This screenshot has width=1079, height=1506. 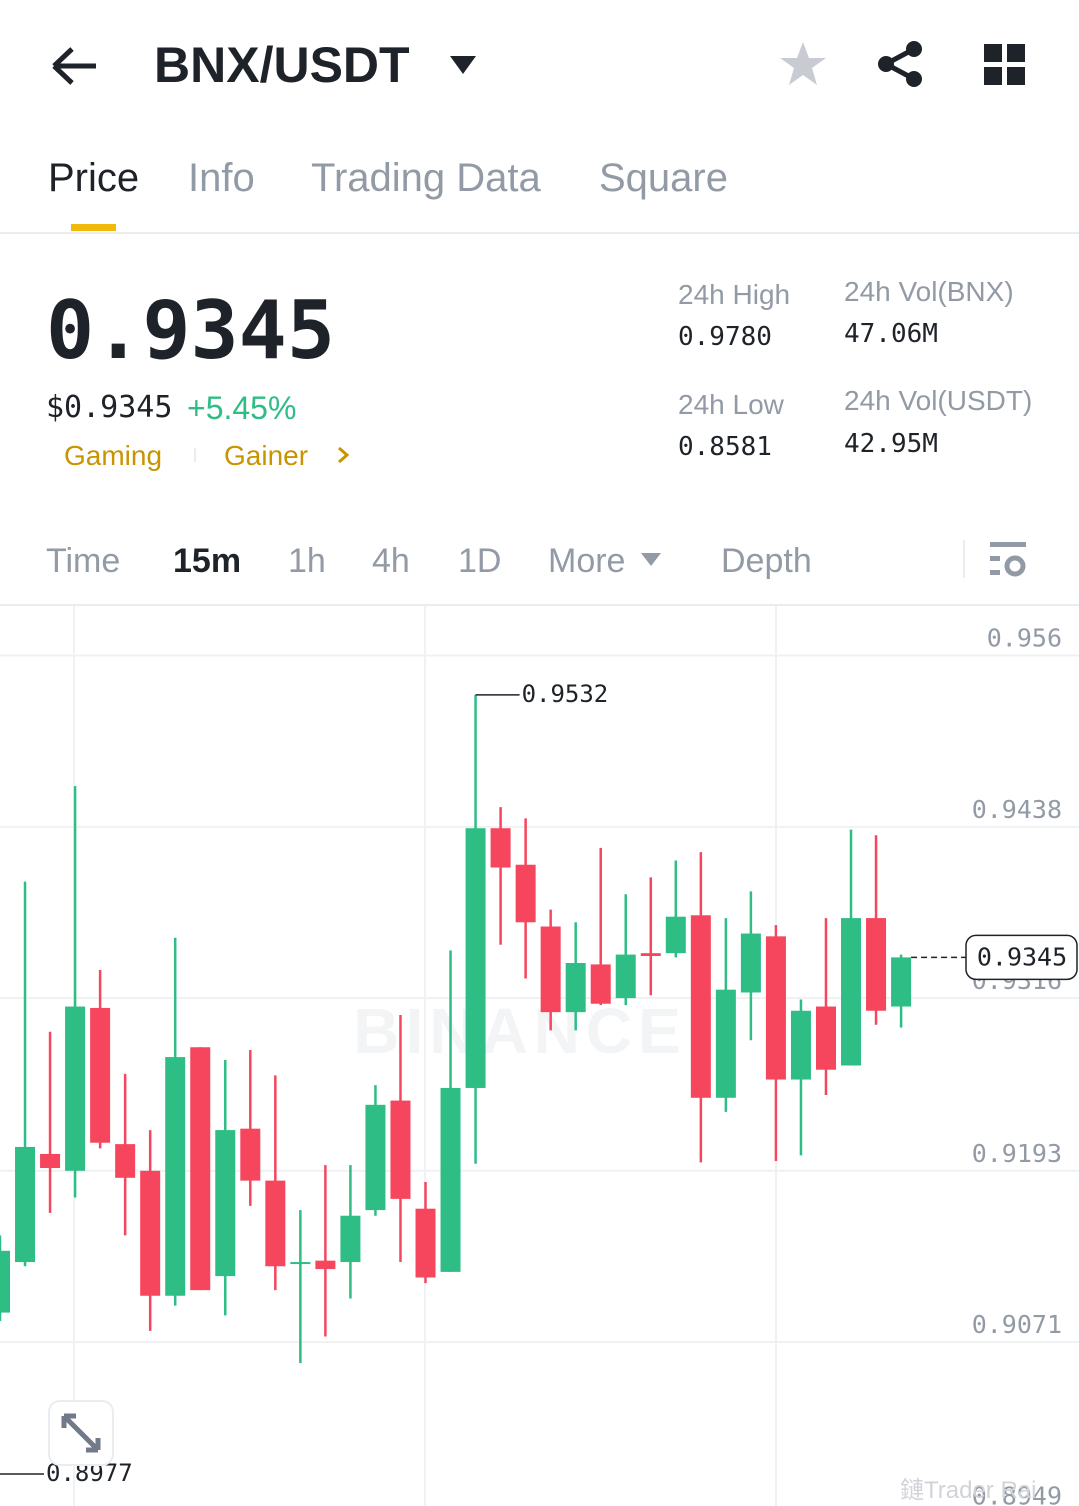 I want to click on expand-icon, so click(x=81, y=1433).